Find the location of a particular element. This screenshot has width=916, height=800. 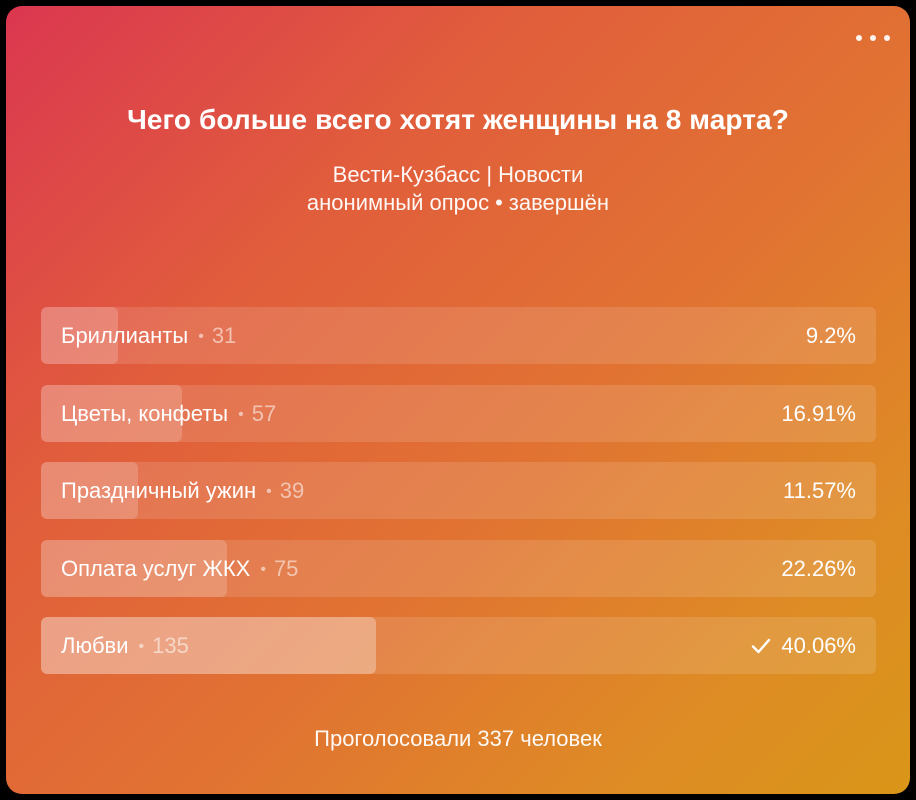

poll-status: завершён is located at coordinates (559, 202).